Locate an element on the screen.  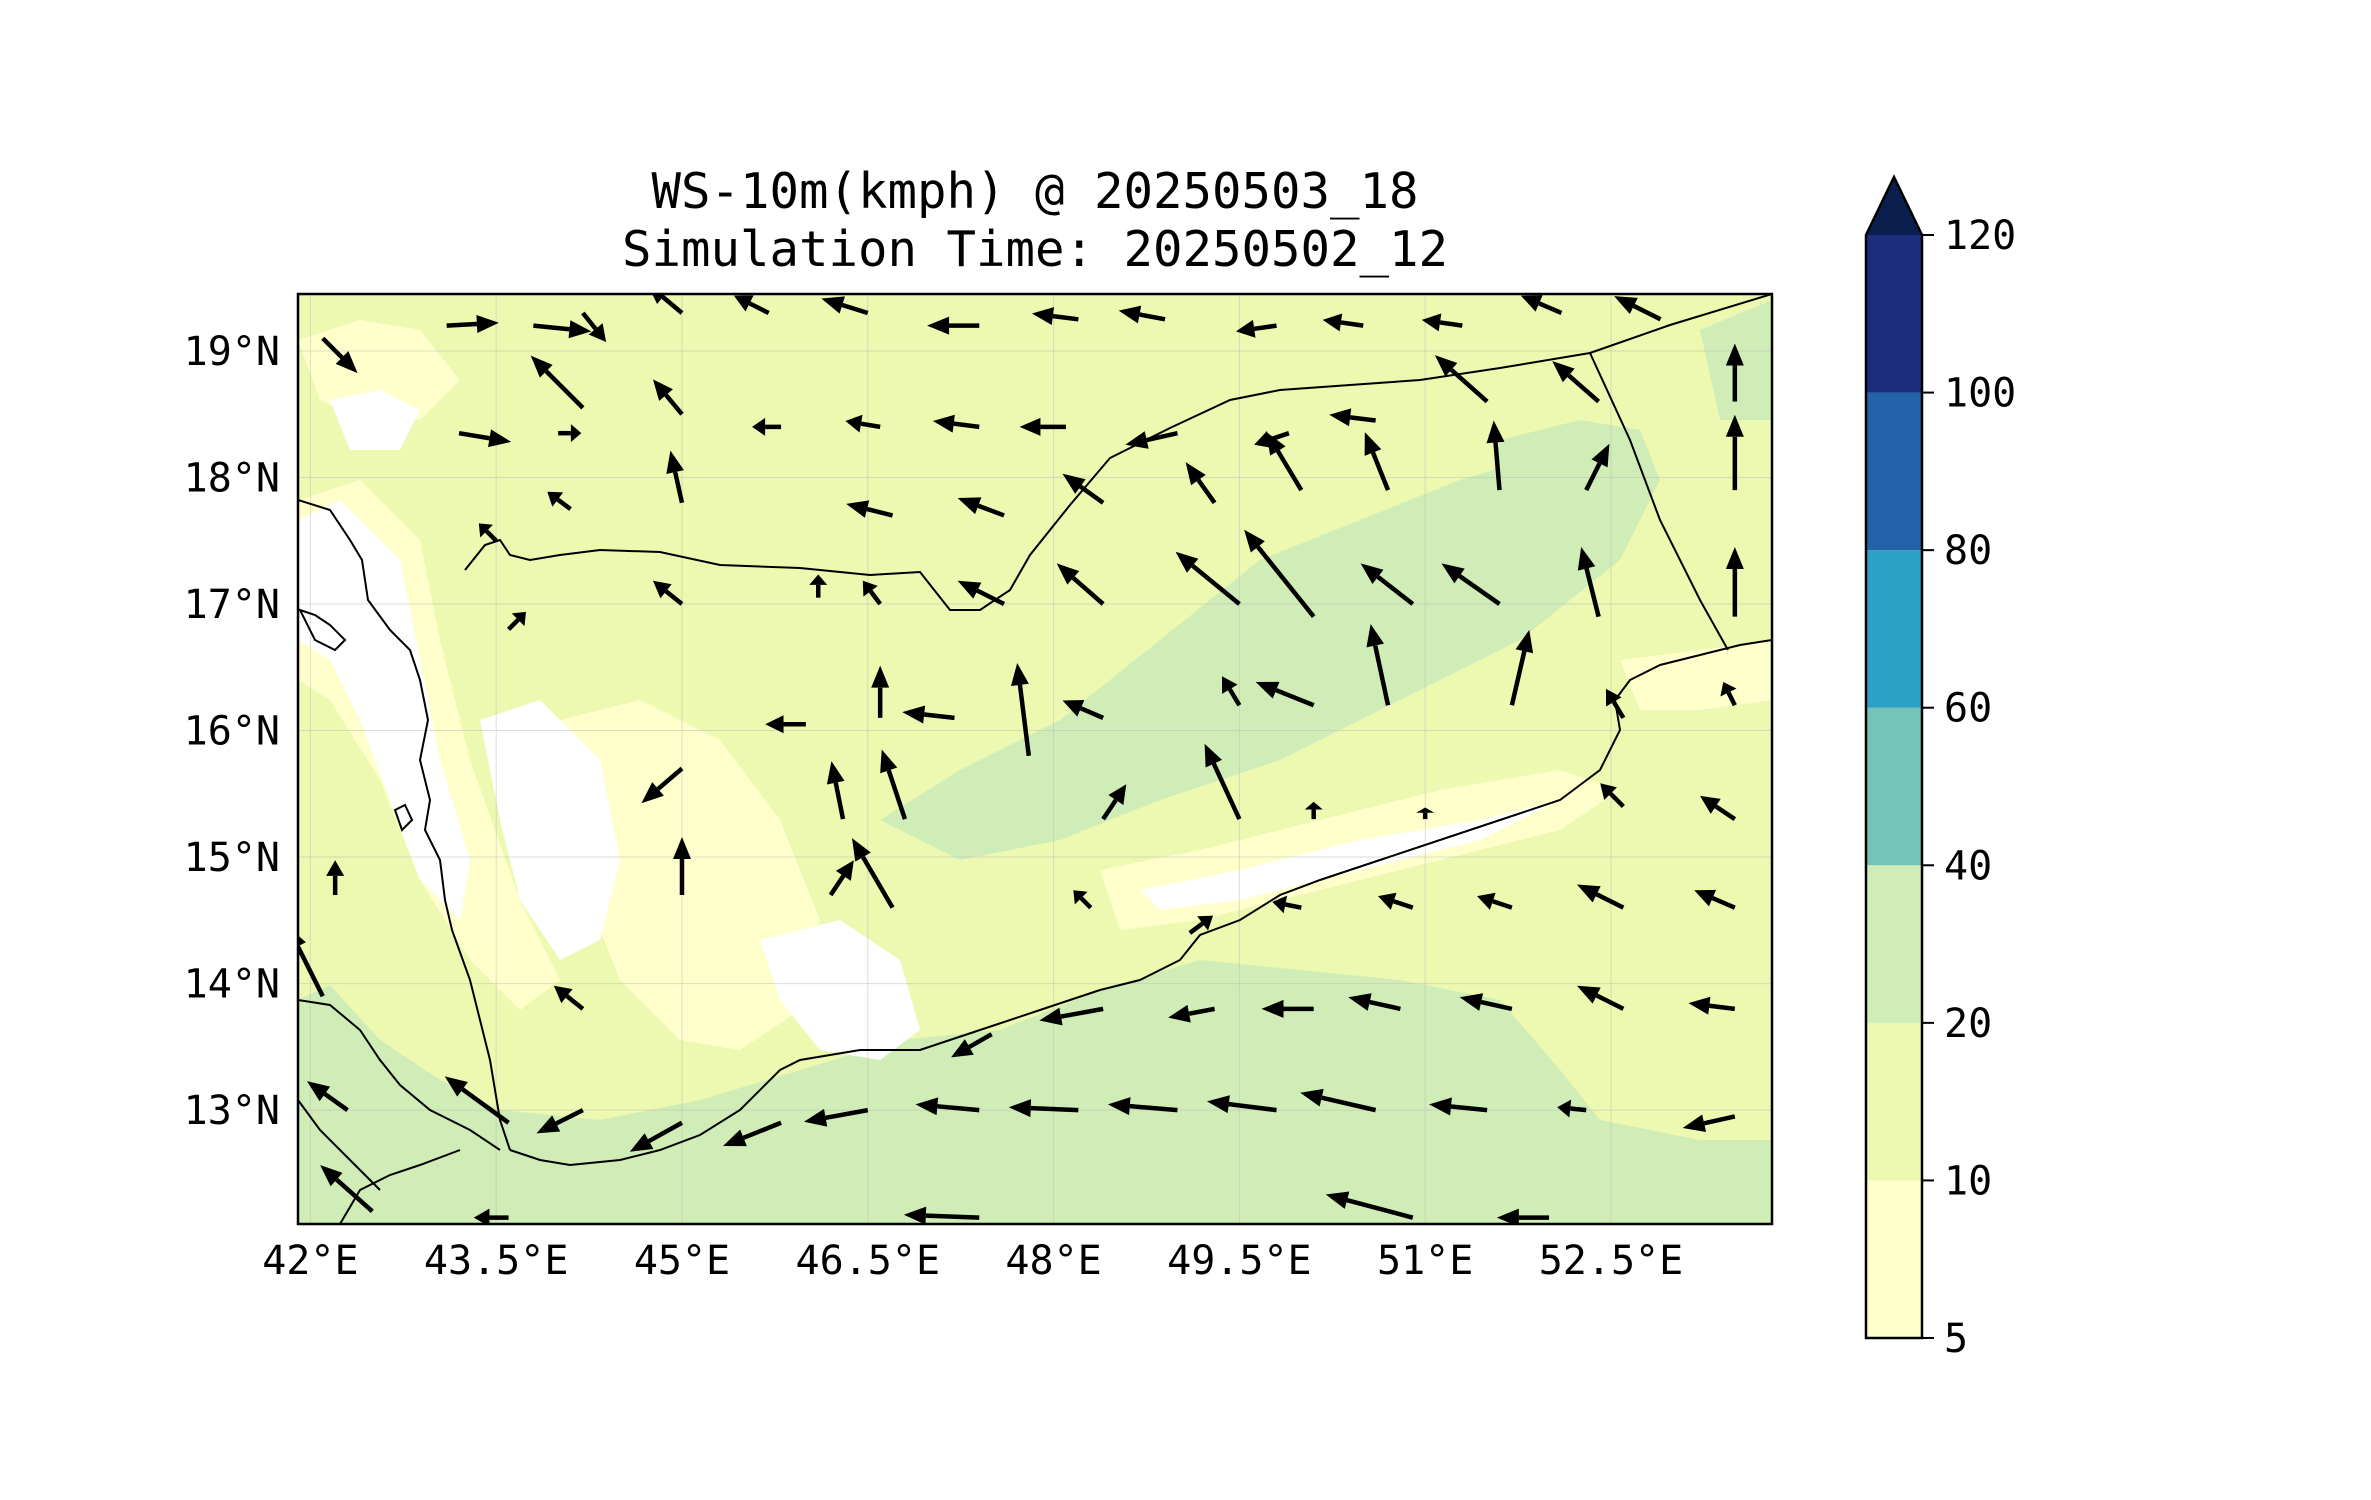
lon-tick-label: 42°E is located at coordinates (310, 1261).